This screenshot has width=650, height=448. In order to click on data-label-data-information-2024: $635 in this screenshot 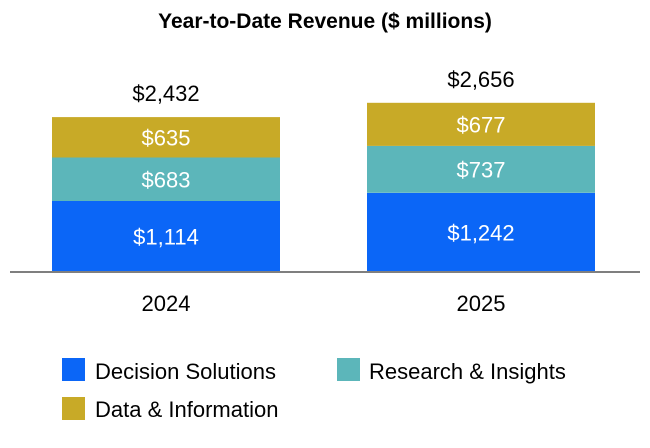, I will do `click(166, 137)`.